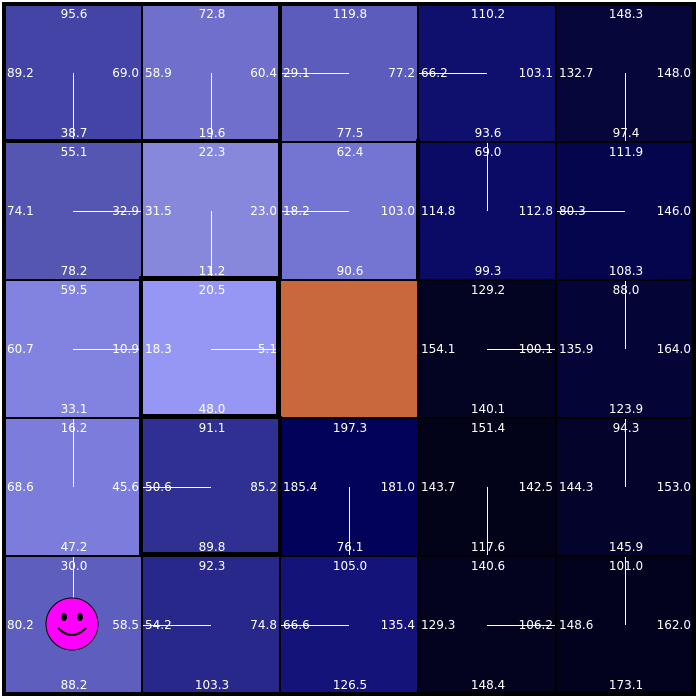 Image resolution: width=700 pixels, height=698 pixels. Describe the element at coordinates (488, 428) in the screenshot. I see `q-value-top: 151.4` at that location.